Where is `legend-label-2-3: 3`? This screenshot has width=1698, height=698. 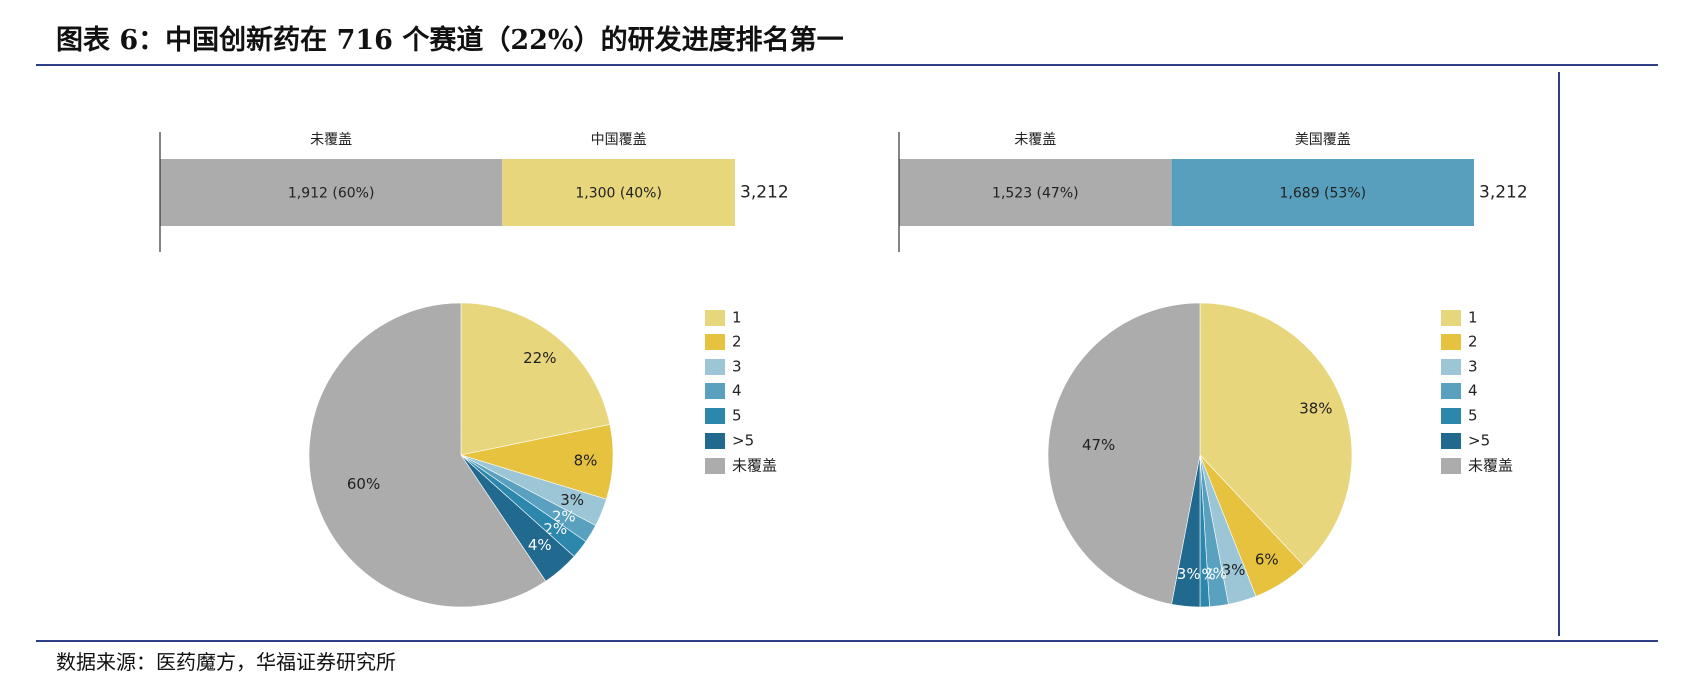
legend-label-2-3: 3 is located at coordinates (1473, 367).